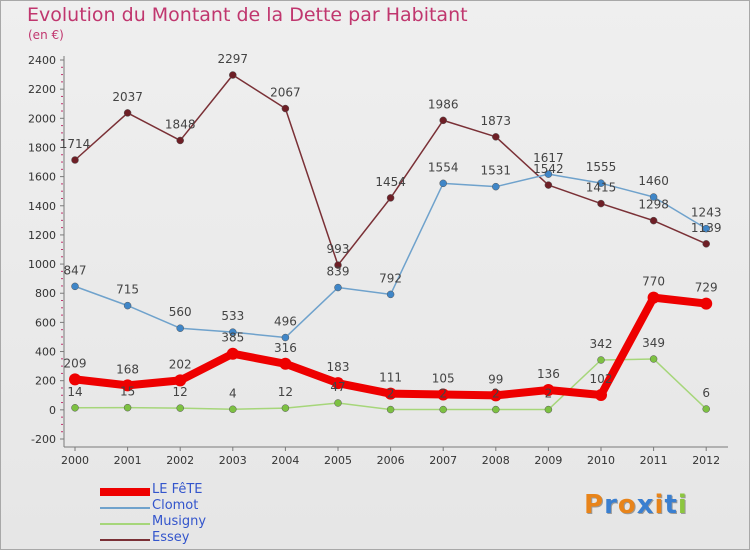 The height and width of the screenshot is (550, 750). What do you see at coordinates (180, 460) in the screenshot?
I see `x-tick-label: 2002` at bounding box center [180, 460].